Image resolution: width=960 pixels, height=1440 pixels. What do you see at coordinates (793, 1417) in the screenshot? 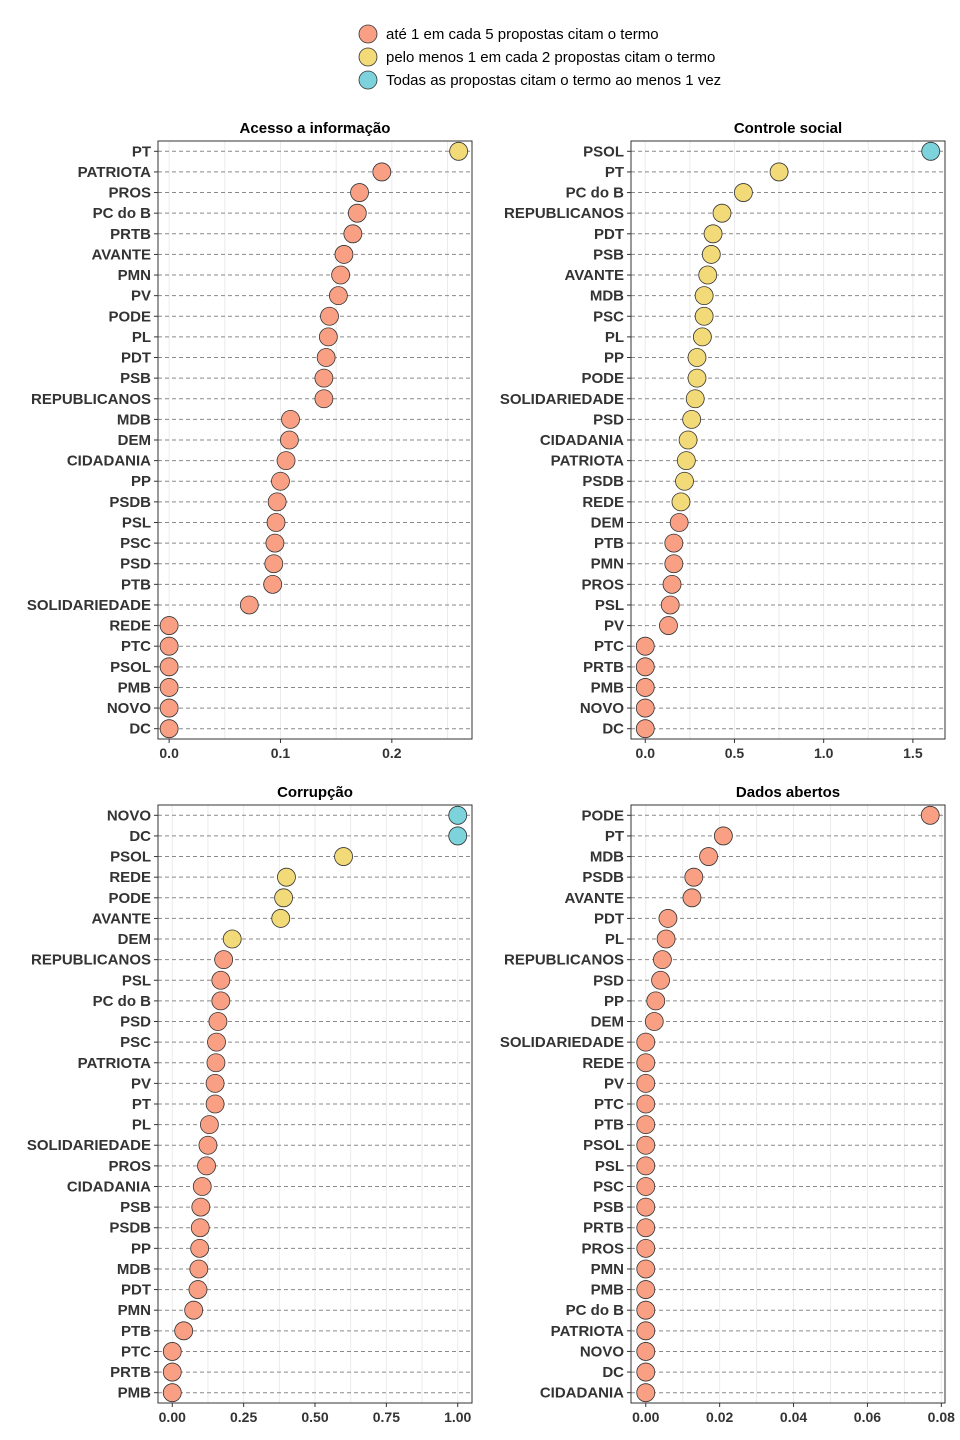
I see `x-tick-label: 0.04` at bounding box center [793, 1417].